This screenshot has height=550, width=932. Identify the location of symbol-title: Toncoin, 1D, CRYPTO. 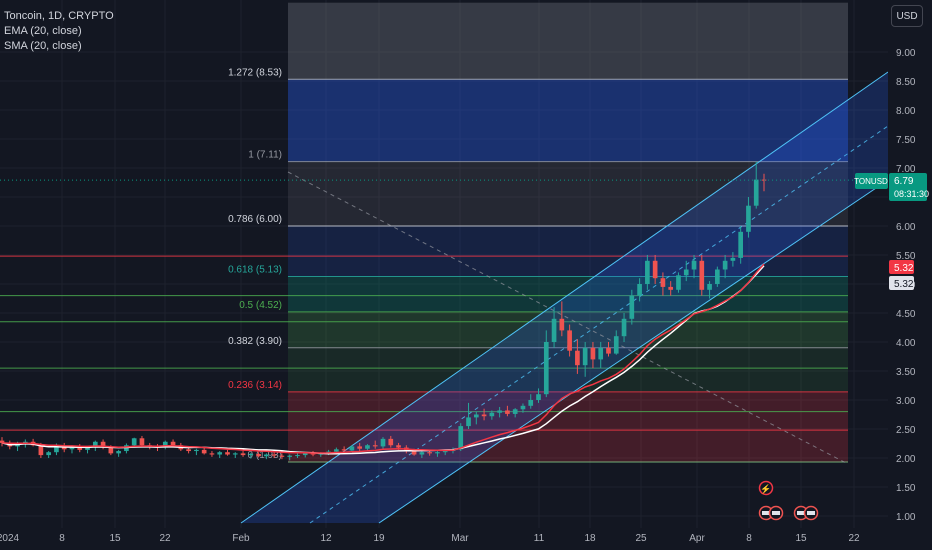
(59, 16).